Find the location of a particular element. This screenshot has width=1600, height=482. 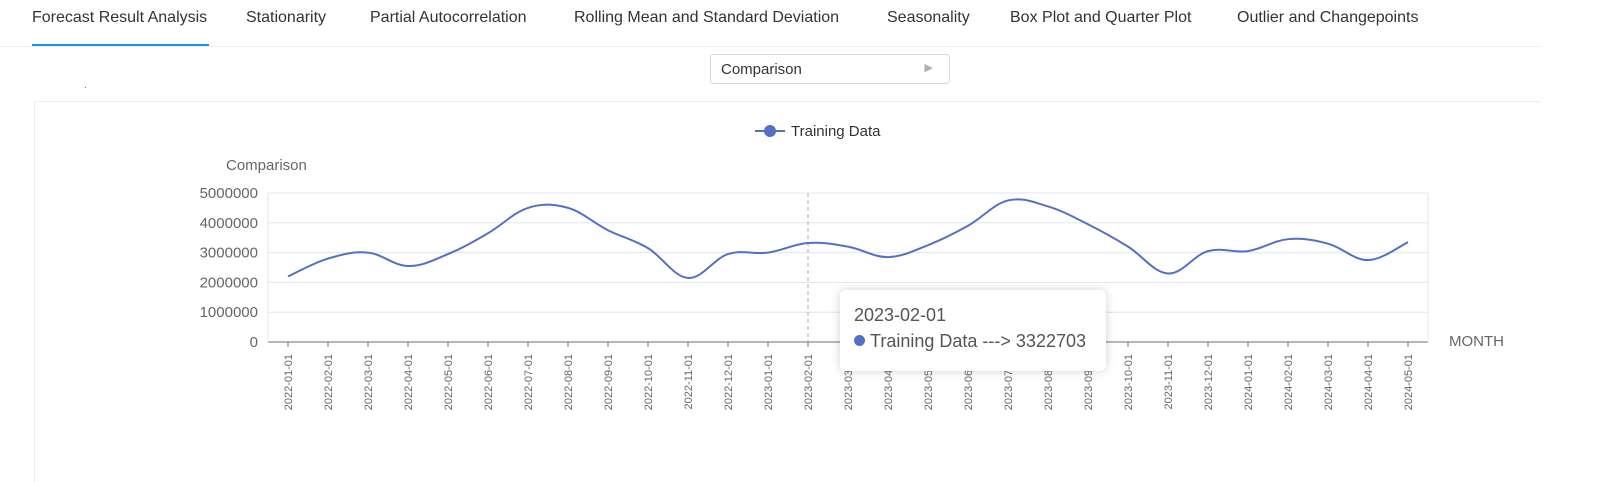

tab-outlier-and-changepoints: Outlier and Changepoints is located at coordinates (1328, 17).